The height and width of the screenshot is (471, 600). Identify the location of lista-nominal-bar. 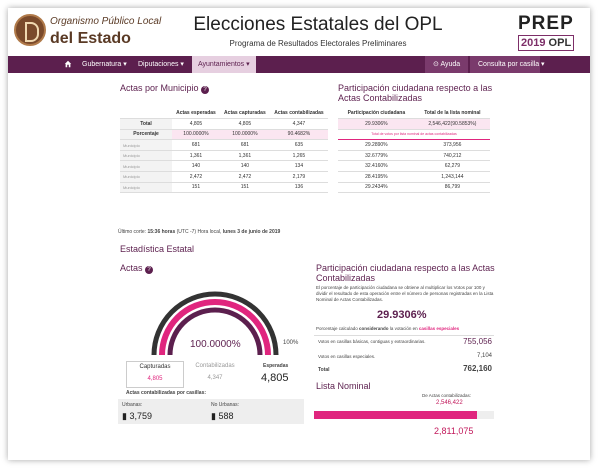
(404, 415).